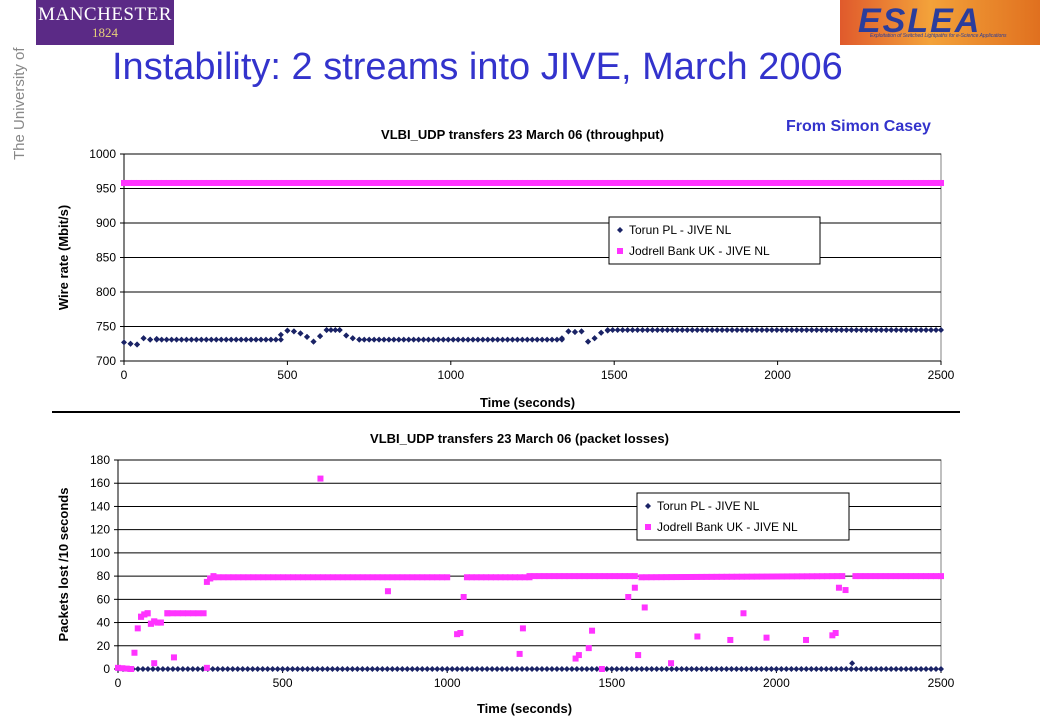  I want to click on series-torun, so click(532, 337).